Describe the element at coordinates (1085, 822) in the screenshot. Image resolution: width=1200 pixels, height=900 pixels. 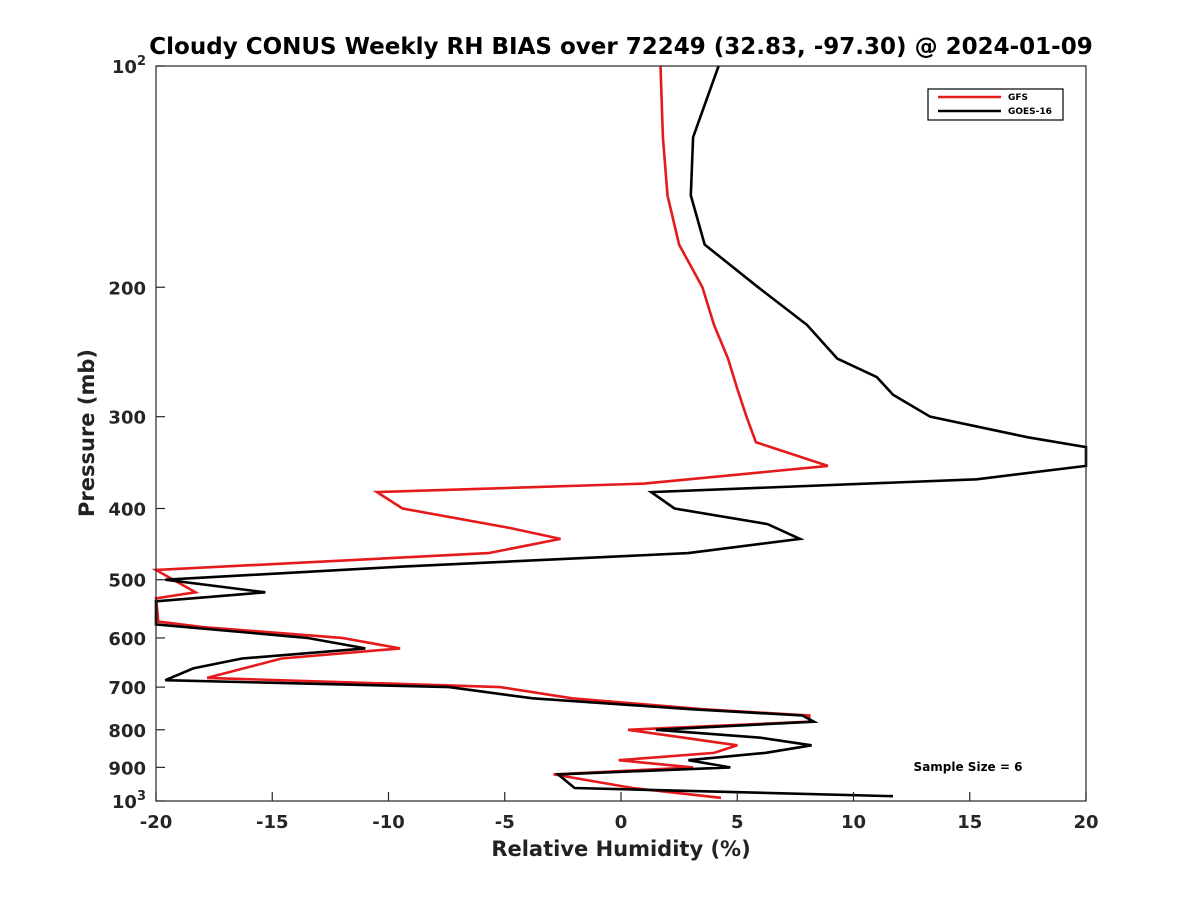
I see `x-tick-label: 20` at that location.